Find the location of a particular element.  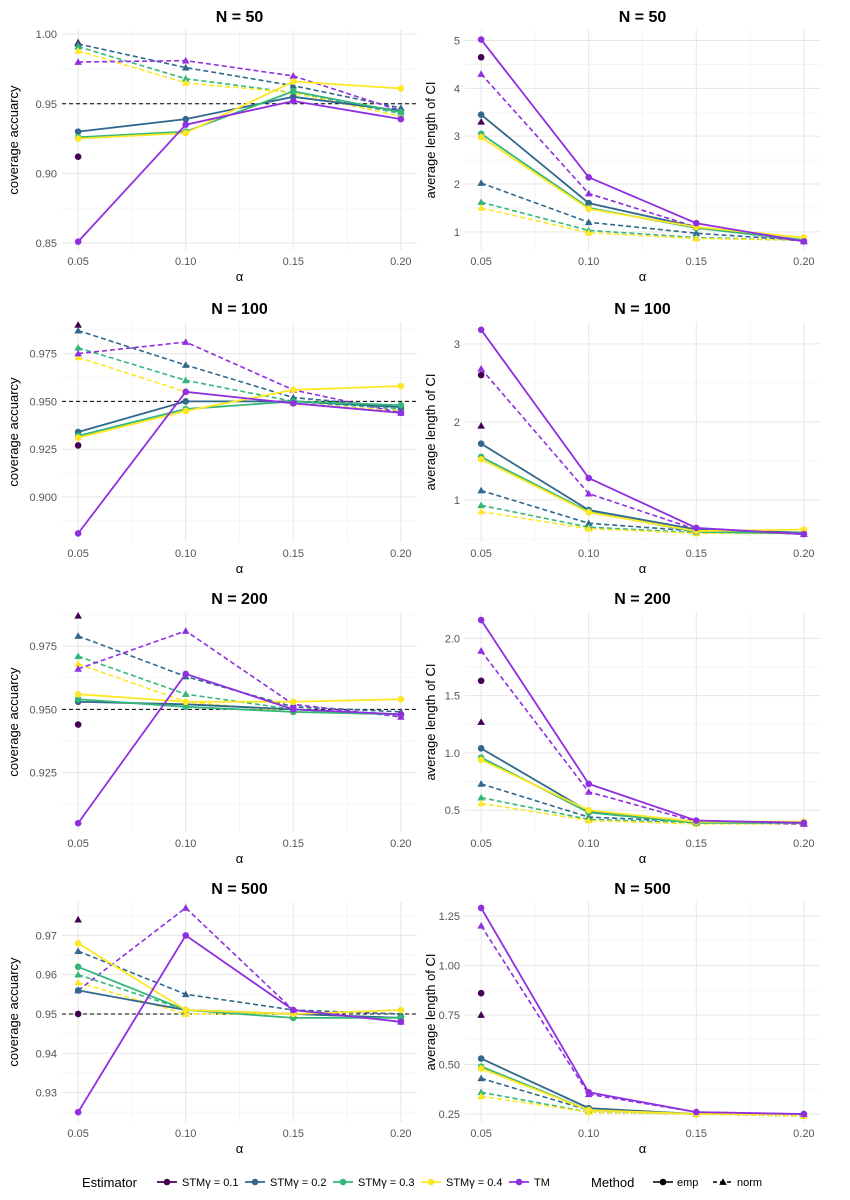

y-axis-label: average length of CI is located at coordinates (430, 721).